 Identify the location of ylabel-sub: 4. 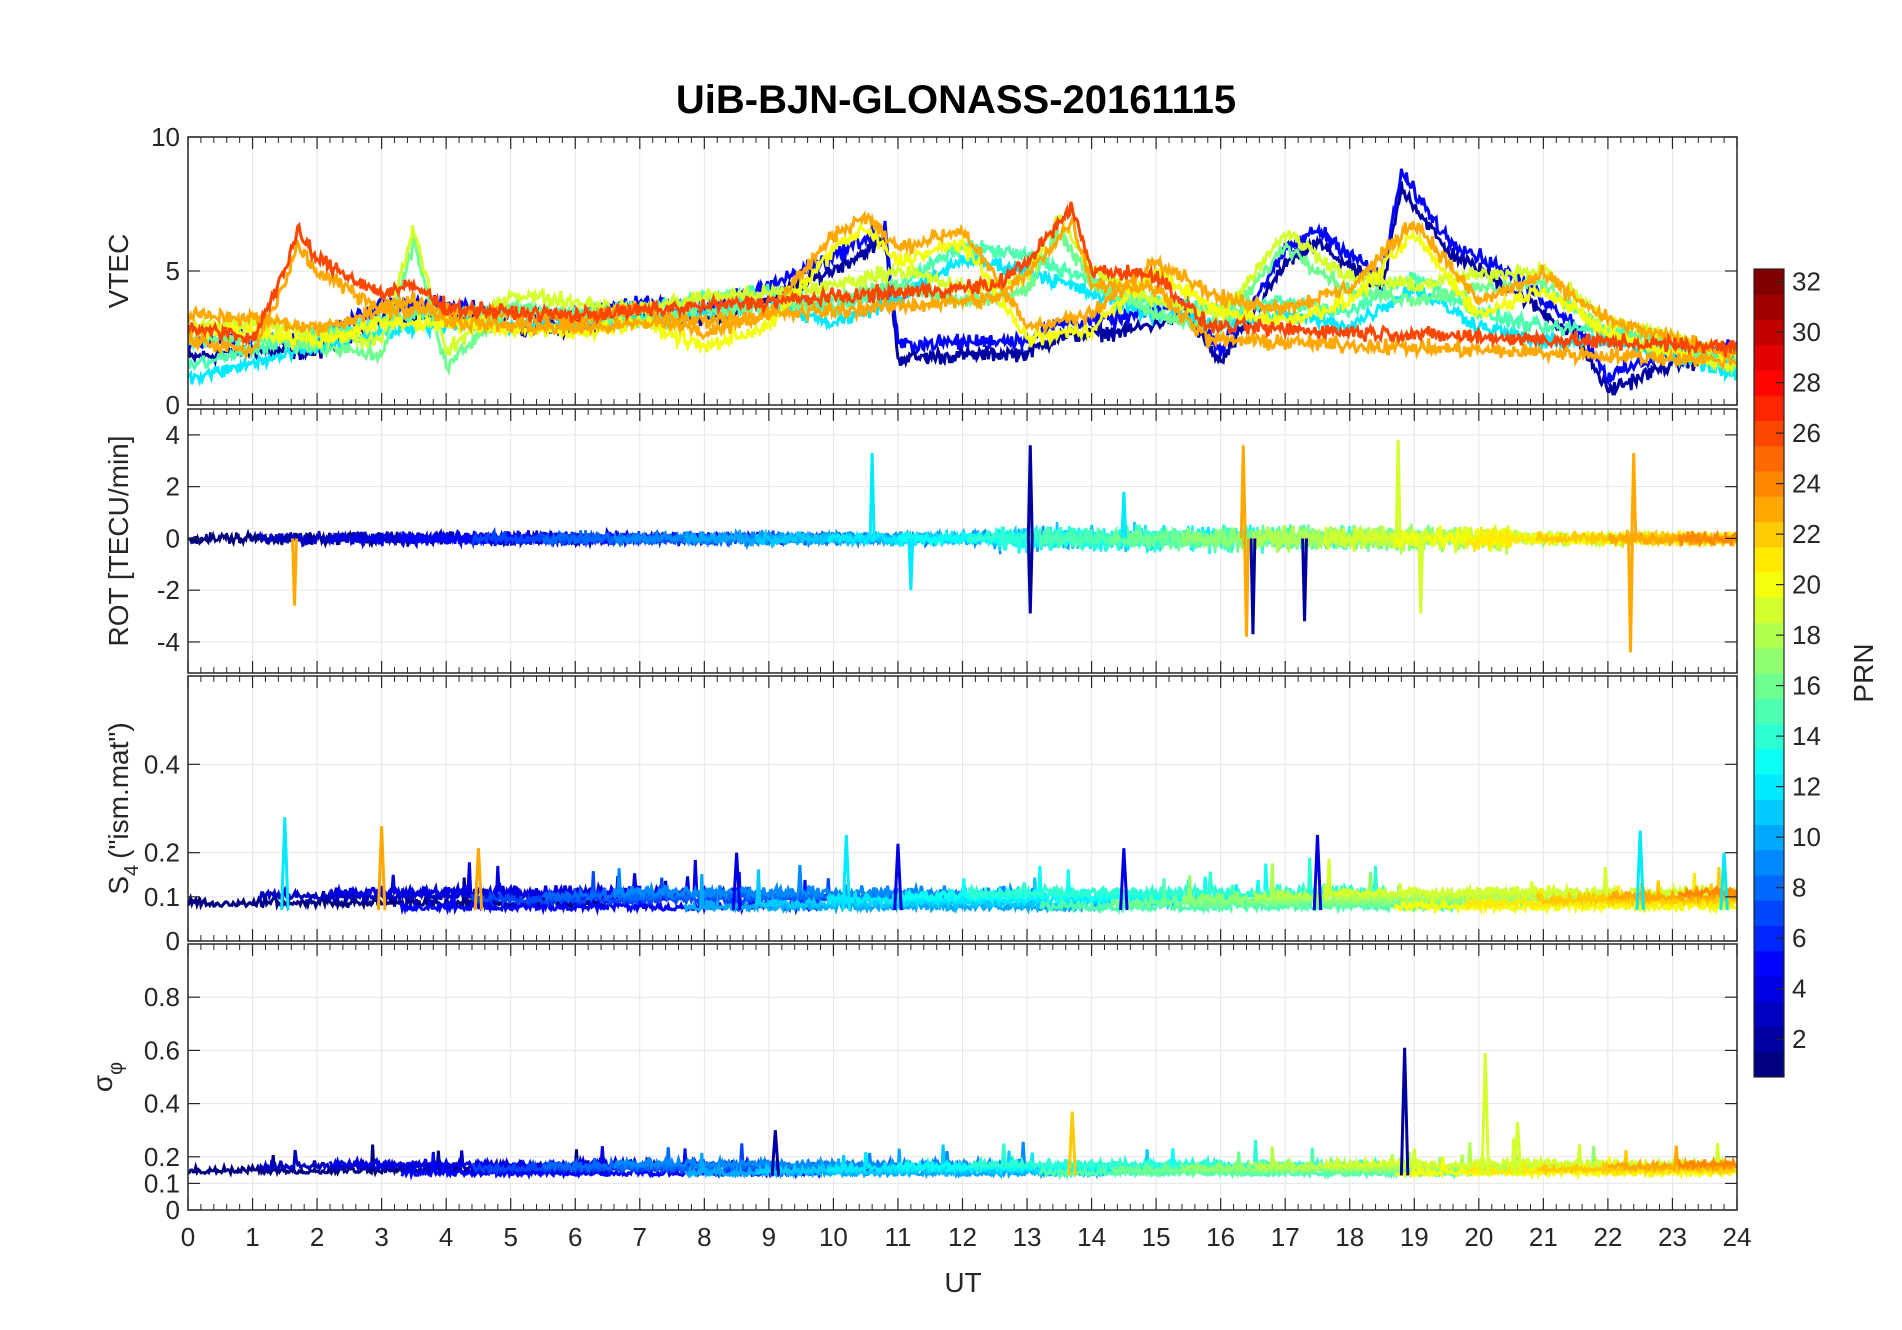
(132, 870).